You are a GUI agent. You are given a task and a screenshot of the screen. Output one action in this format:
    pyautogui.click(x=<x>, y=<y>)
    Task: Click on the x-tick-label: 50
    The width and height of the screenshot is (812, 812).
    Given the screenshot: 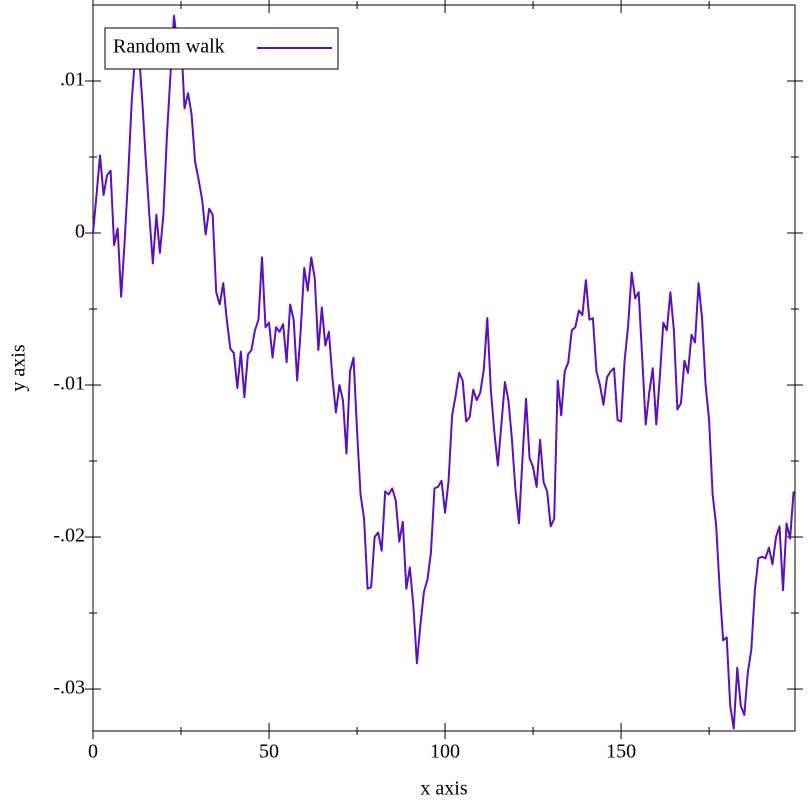 What is the action you would take?
    pyautogui.click(x=269, y=752)
    